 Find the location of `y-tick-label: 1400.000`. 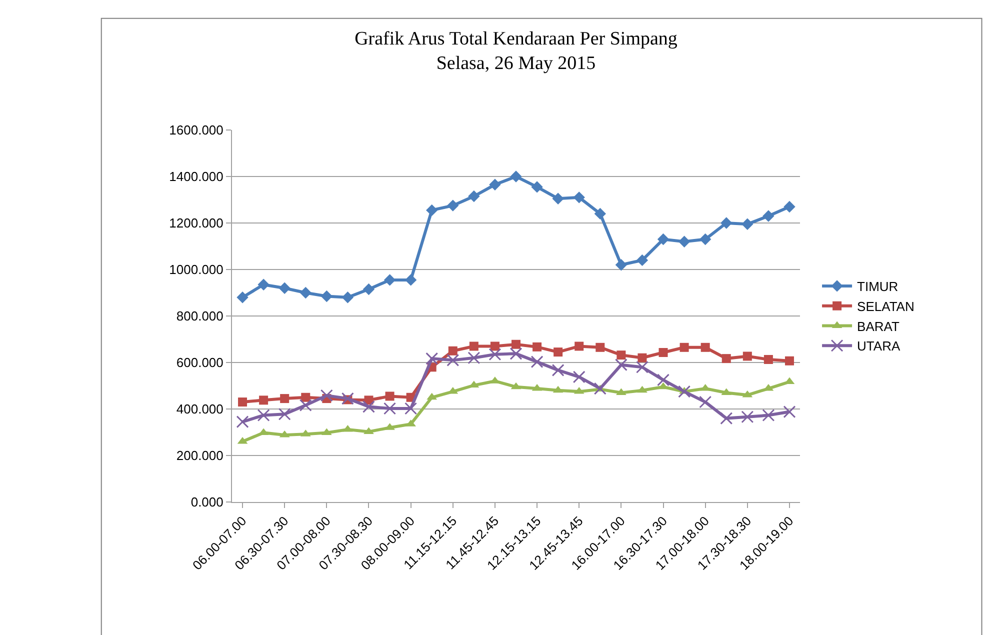

y-tick-label: 1400.000 is located at coordinates (196, 176).